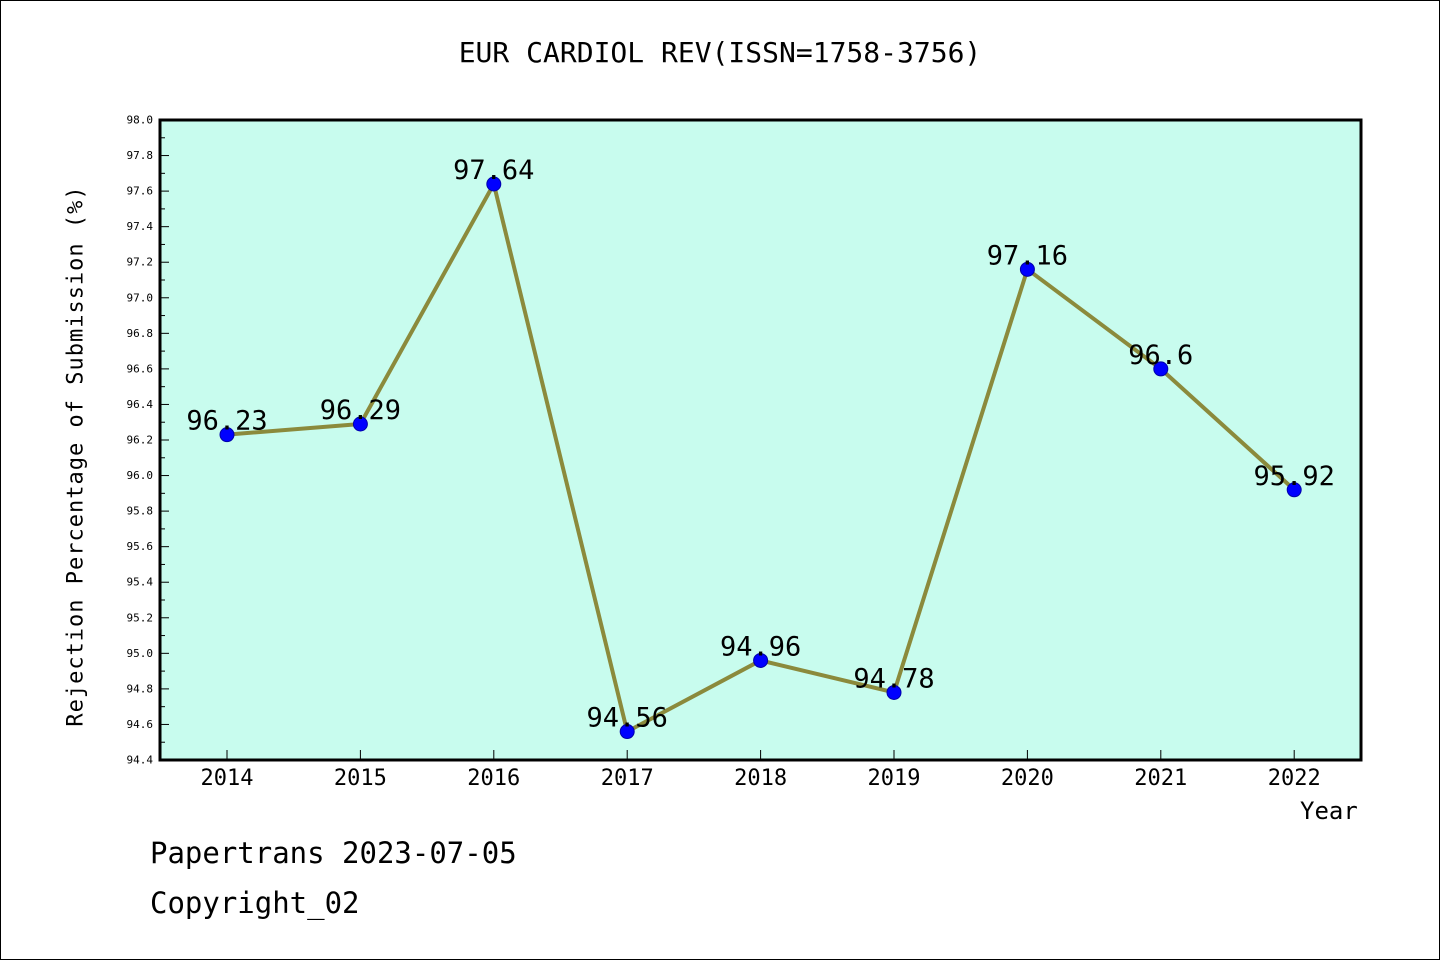  What do you see at coordinates (1027, 778) in the screenshot?
I see `x-tick-label: 2020` at bounding box center [1027, 778].